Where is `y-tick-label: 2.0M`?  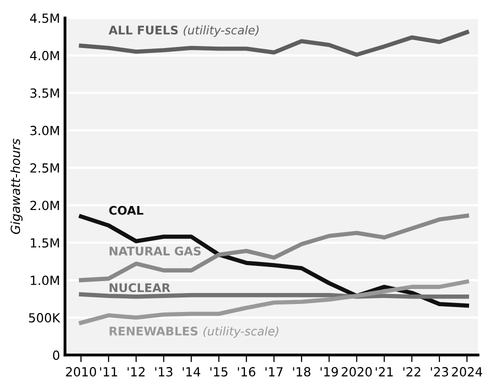 y-tick-label: 2.0M is located at coordinates (44, 205).